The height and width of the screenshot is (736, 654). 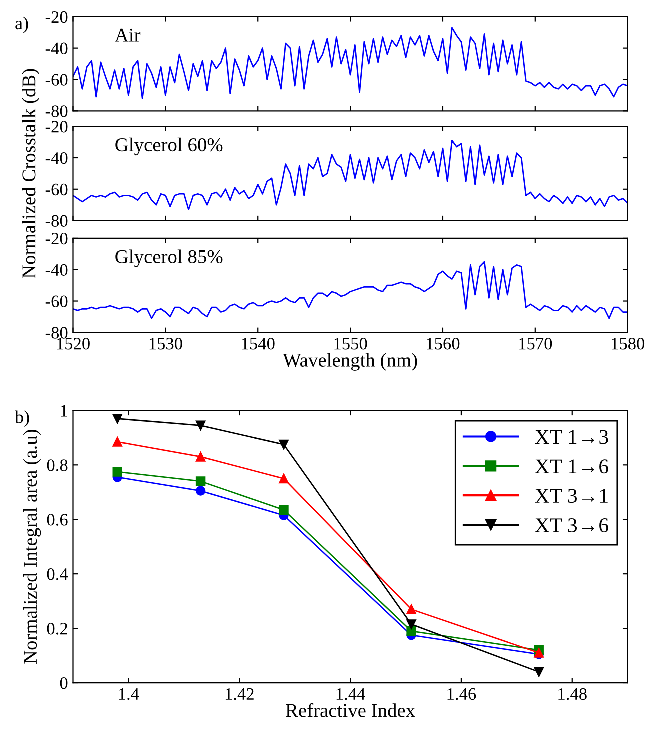 I want to click on x-tick-label: 1.42, so click(x=240, y=694).